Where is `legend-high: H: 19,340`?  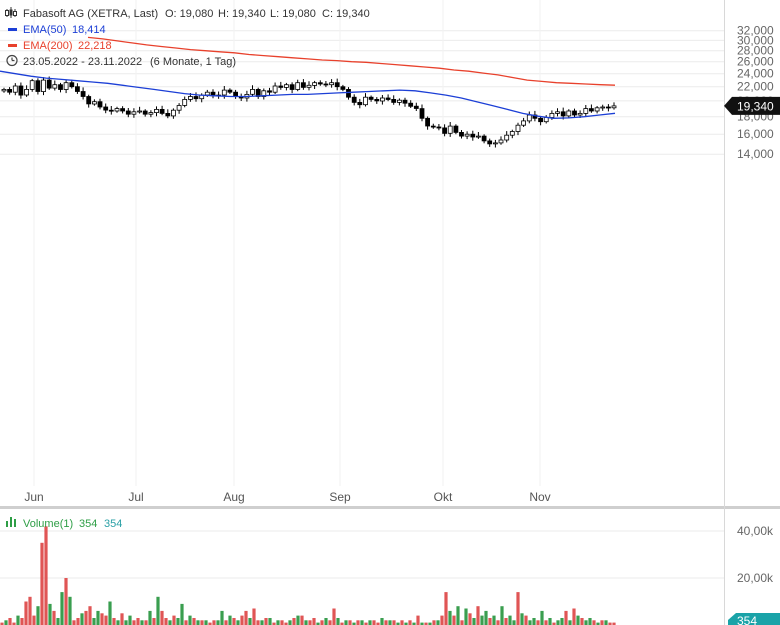 legend-high: H: 19,340 is located at coordinates (242, 14).